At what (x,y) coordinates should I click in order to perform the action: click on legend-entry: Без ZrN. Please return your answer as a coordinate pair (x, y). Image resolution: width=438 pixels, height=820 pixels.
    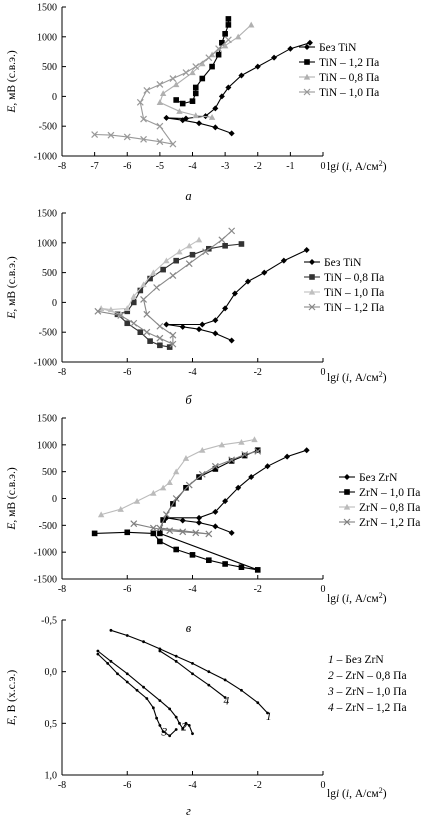
    Looking at the image, I should click on (368, 478).